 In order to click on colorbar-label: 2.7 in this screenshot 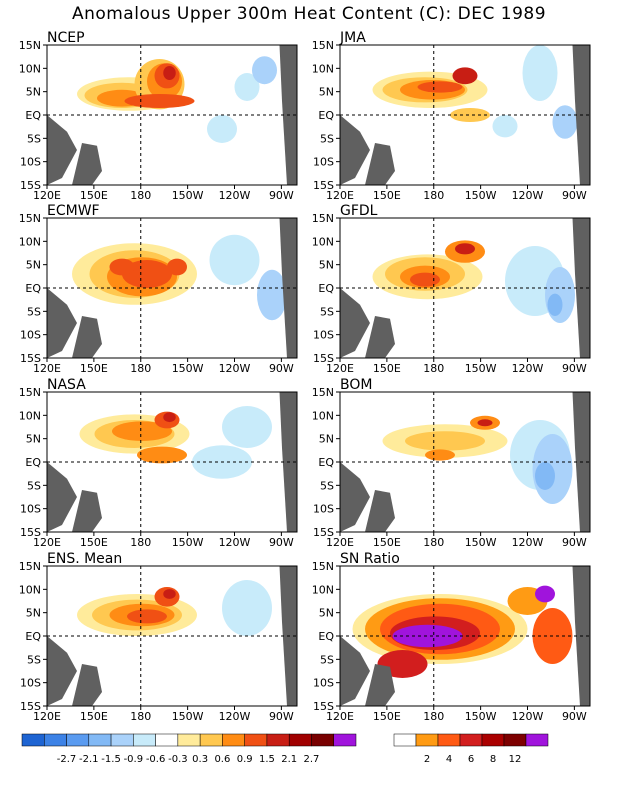, I will do `click(312, 759)`.